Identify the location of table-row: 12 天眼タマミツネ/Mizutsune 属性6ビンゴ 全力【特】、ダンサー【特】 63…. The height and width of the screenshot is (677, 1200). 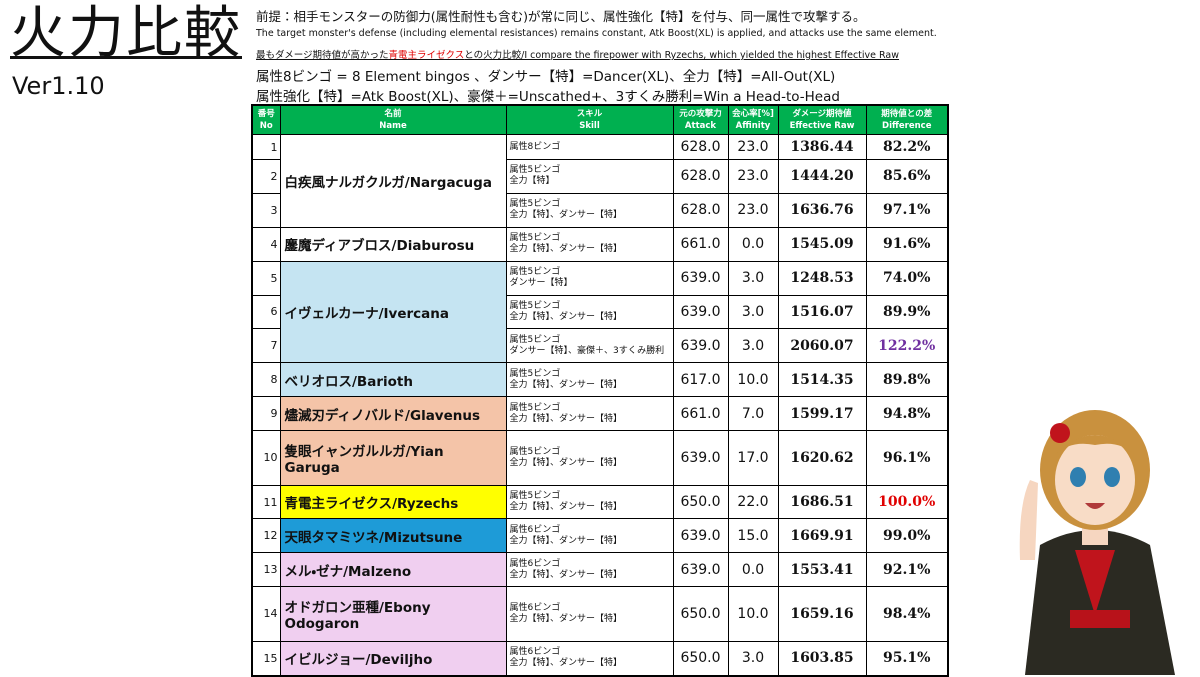
(600, 536).